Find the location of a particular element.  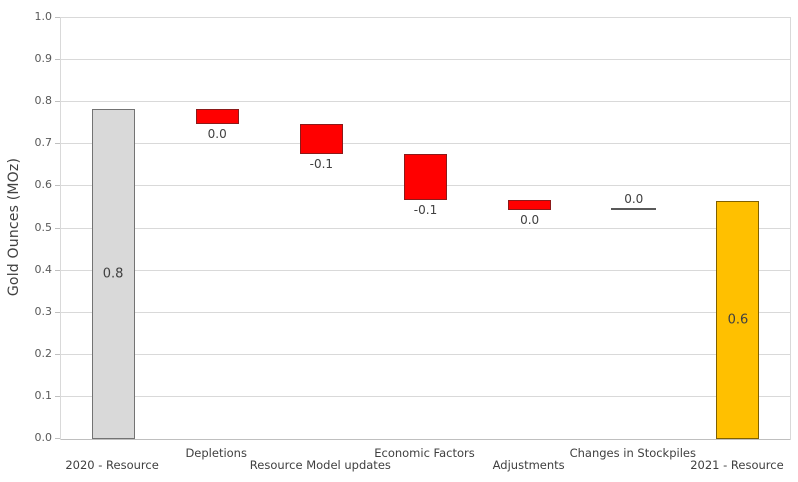

bar-2020-resource is located at coordinates (113, 273).